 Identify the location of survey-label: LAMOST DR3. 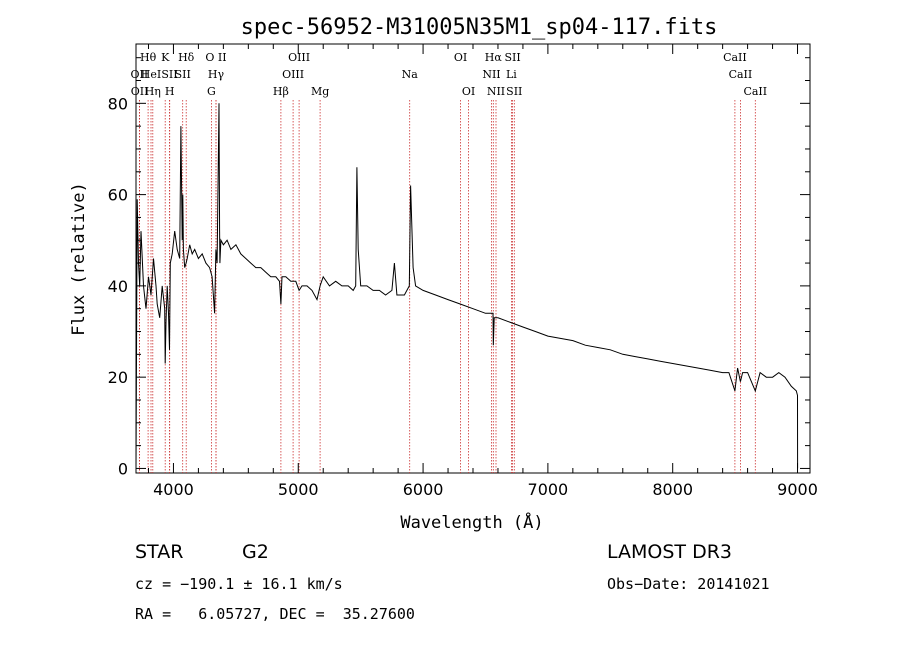
(669, 552).